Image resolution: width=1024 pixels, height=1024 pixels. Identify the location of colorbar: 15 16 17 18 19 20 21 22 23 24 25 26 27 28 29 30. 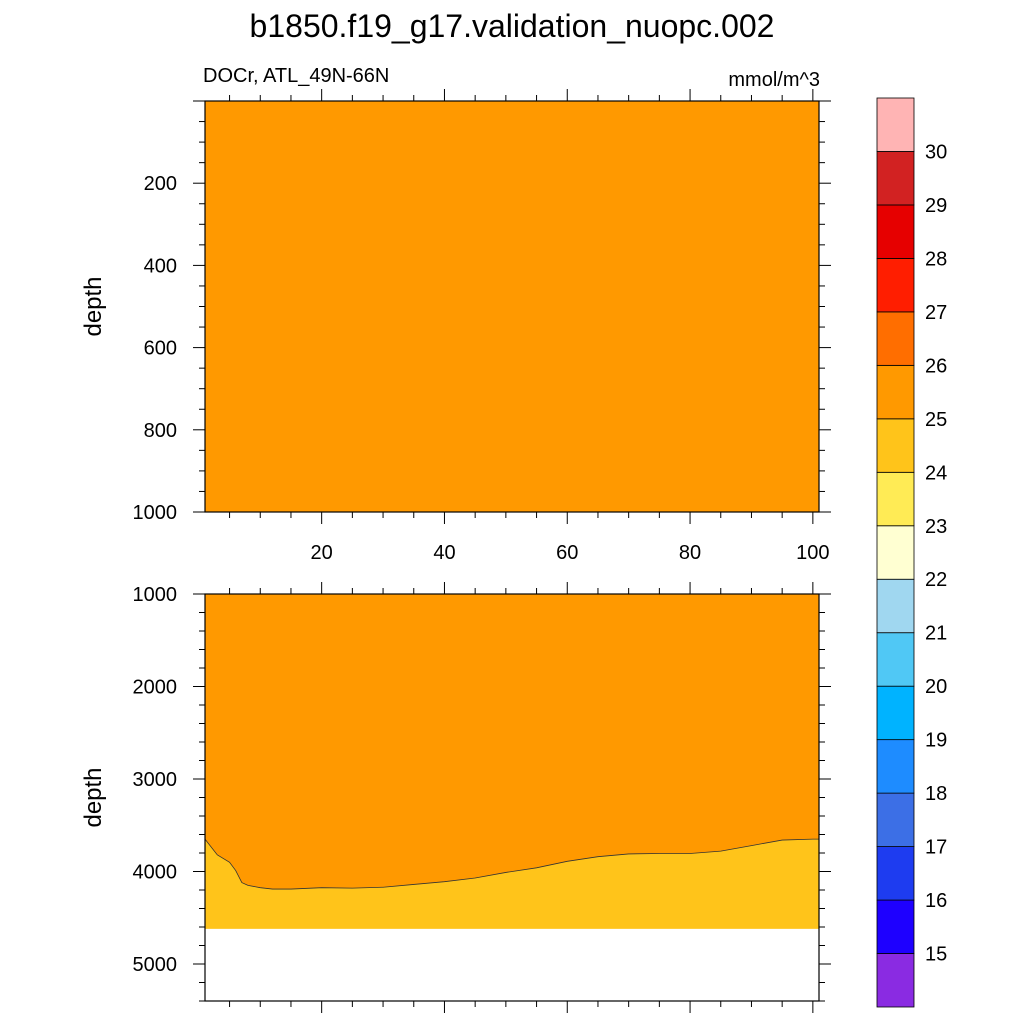
(911, 552).